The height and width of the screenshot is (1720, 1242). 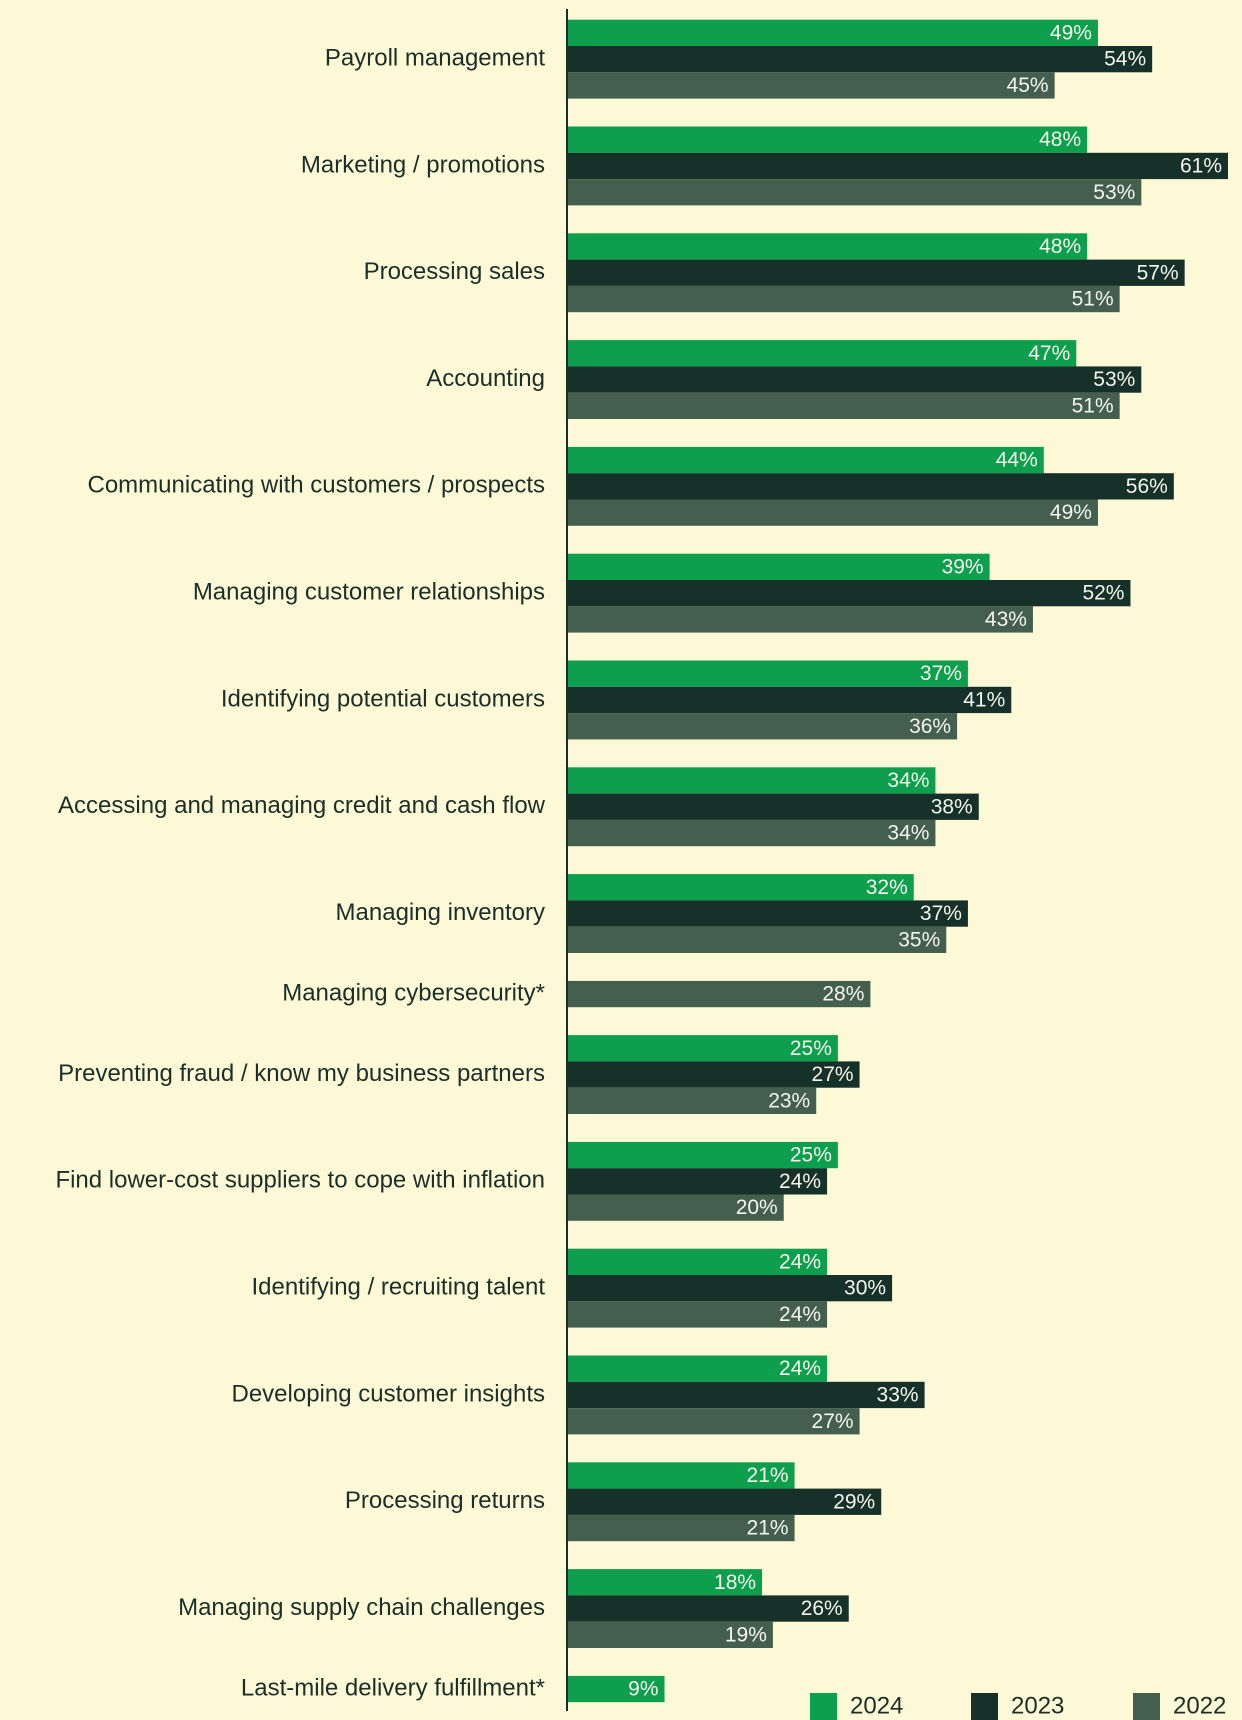 What do you see at coordinates (919, 939) in the screenshot?
I see `value-label: 35%` at bounding box center [919, 939].